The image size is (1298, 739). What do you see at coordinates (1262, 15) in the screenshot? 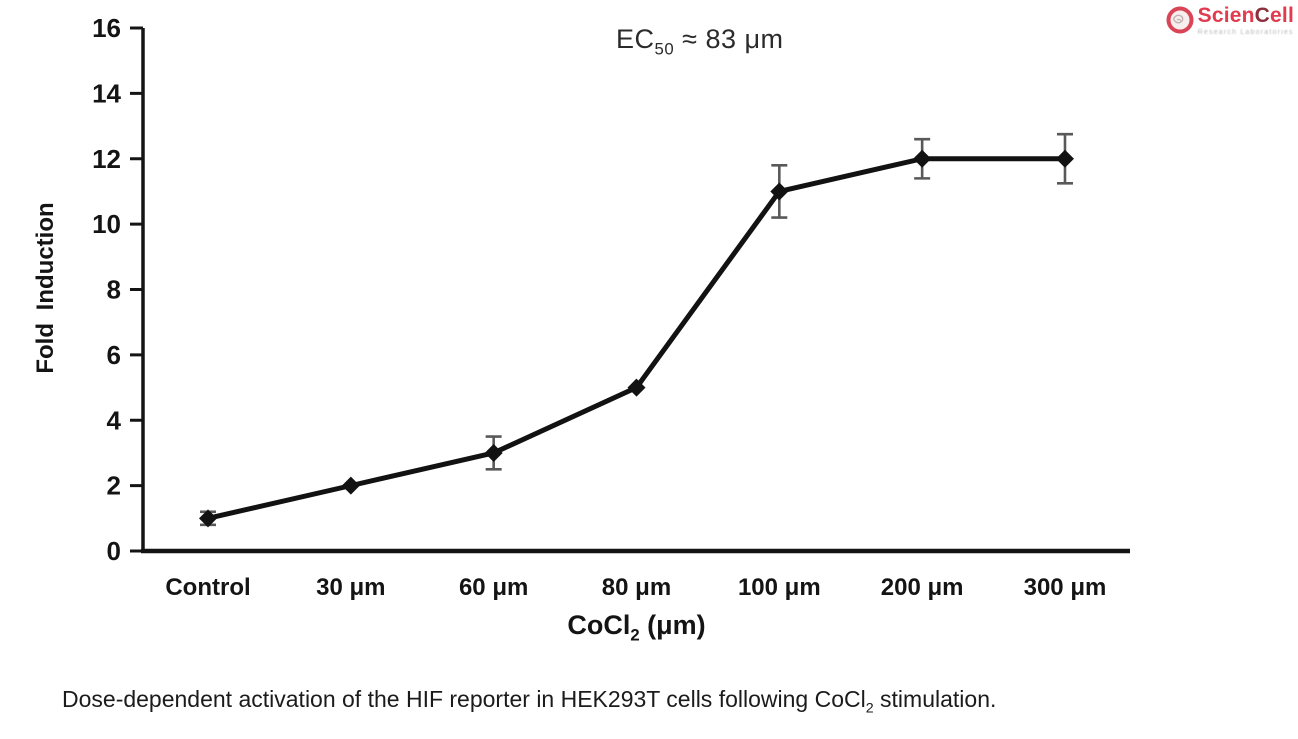
I see `logo-wordmark-part2: C` at bounding box center [1262, 15].